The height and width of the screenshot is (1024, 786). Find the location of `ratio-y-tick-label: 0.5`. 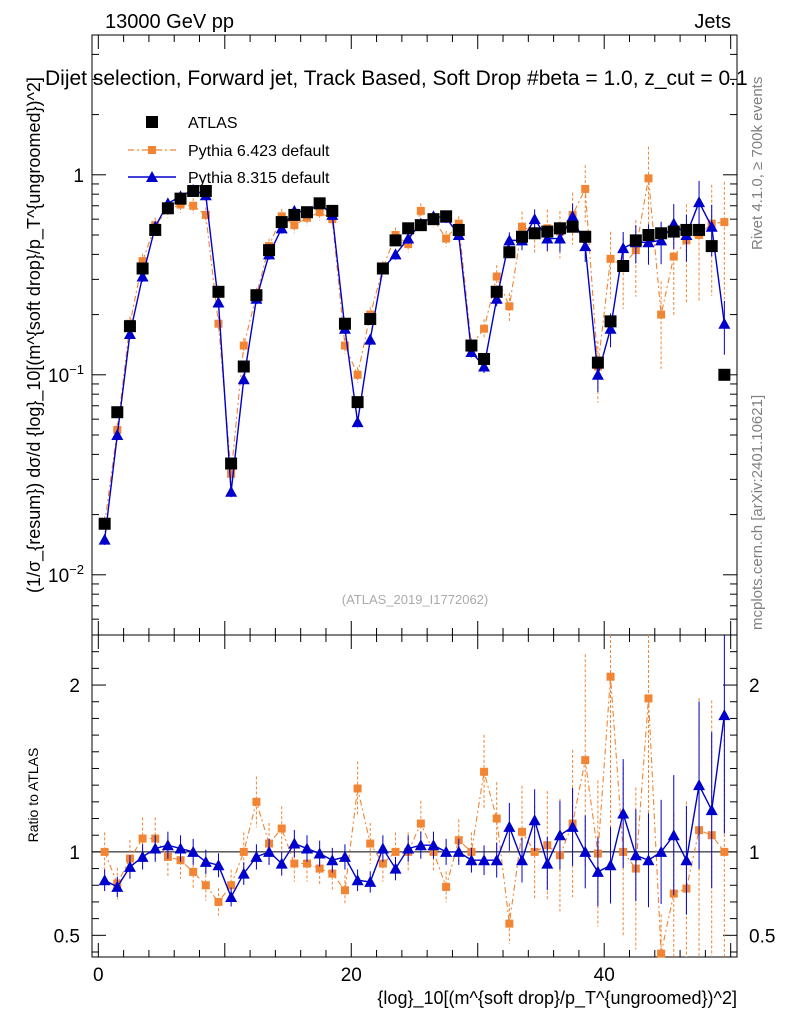

ratio-y-tick-label: 0.5 is located at coordinates (67, 936).